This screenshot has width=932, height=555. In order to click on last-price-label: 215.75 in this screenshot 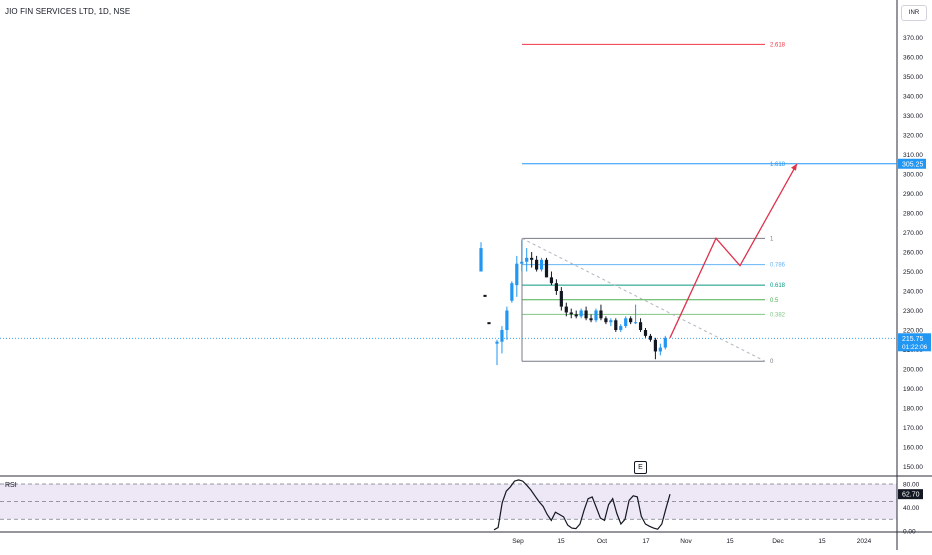, I will do `click(913, 339)`.